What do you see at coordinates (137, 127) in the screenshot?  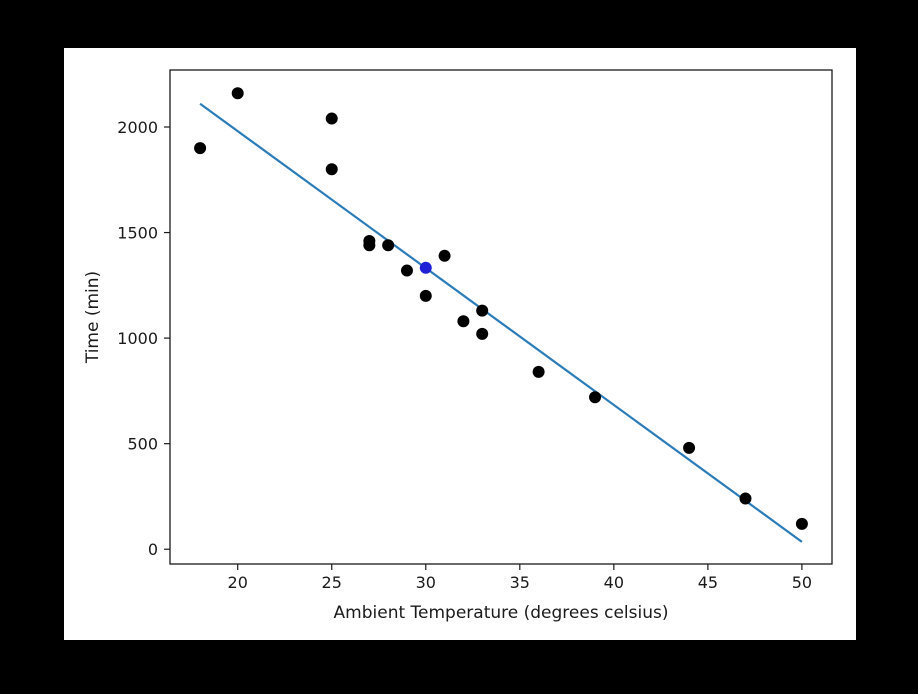 I see `y-tick-label: 2000` at bounding box center [137, 127].